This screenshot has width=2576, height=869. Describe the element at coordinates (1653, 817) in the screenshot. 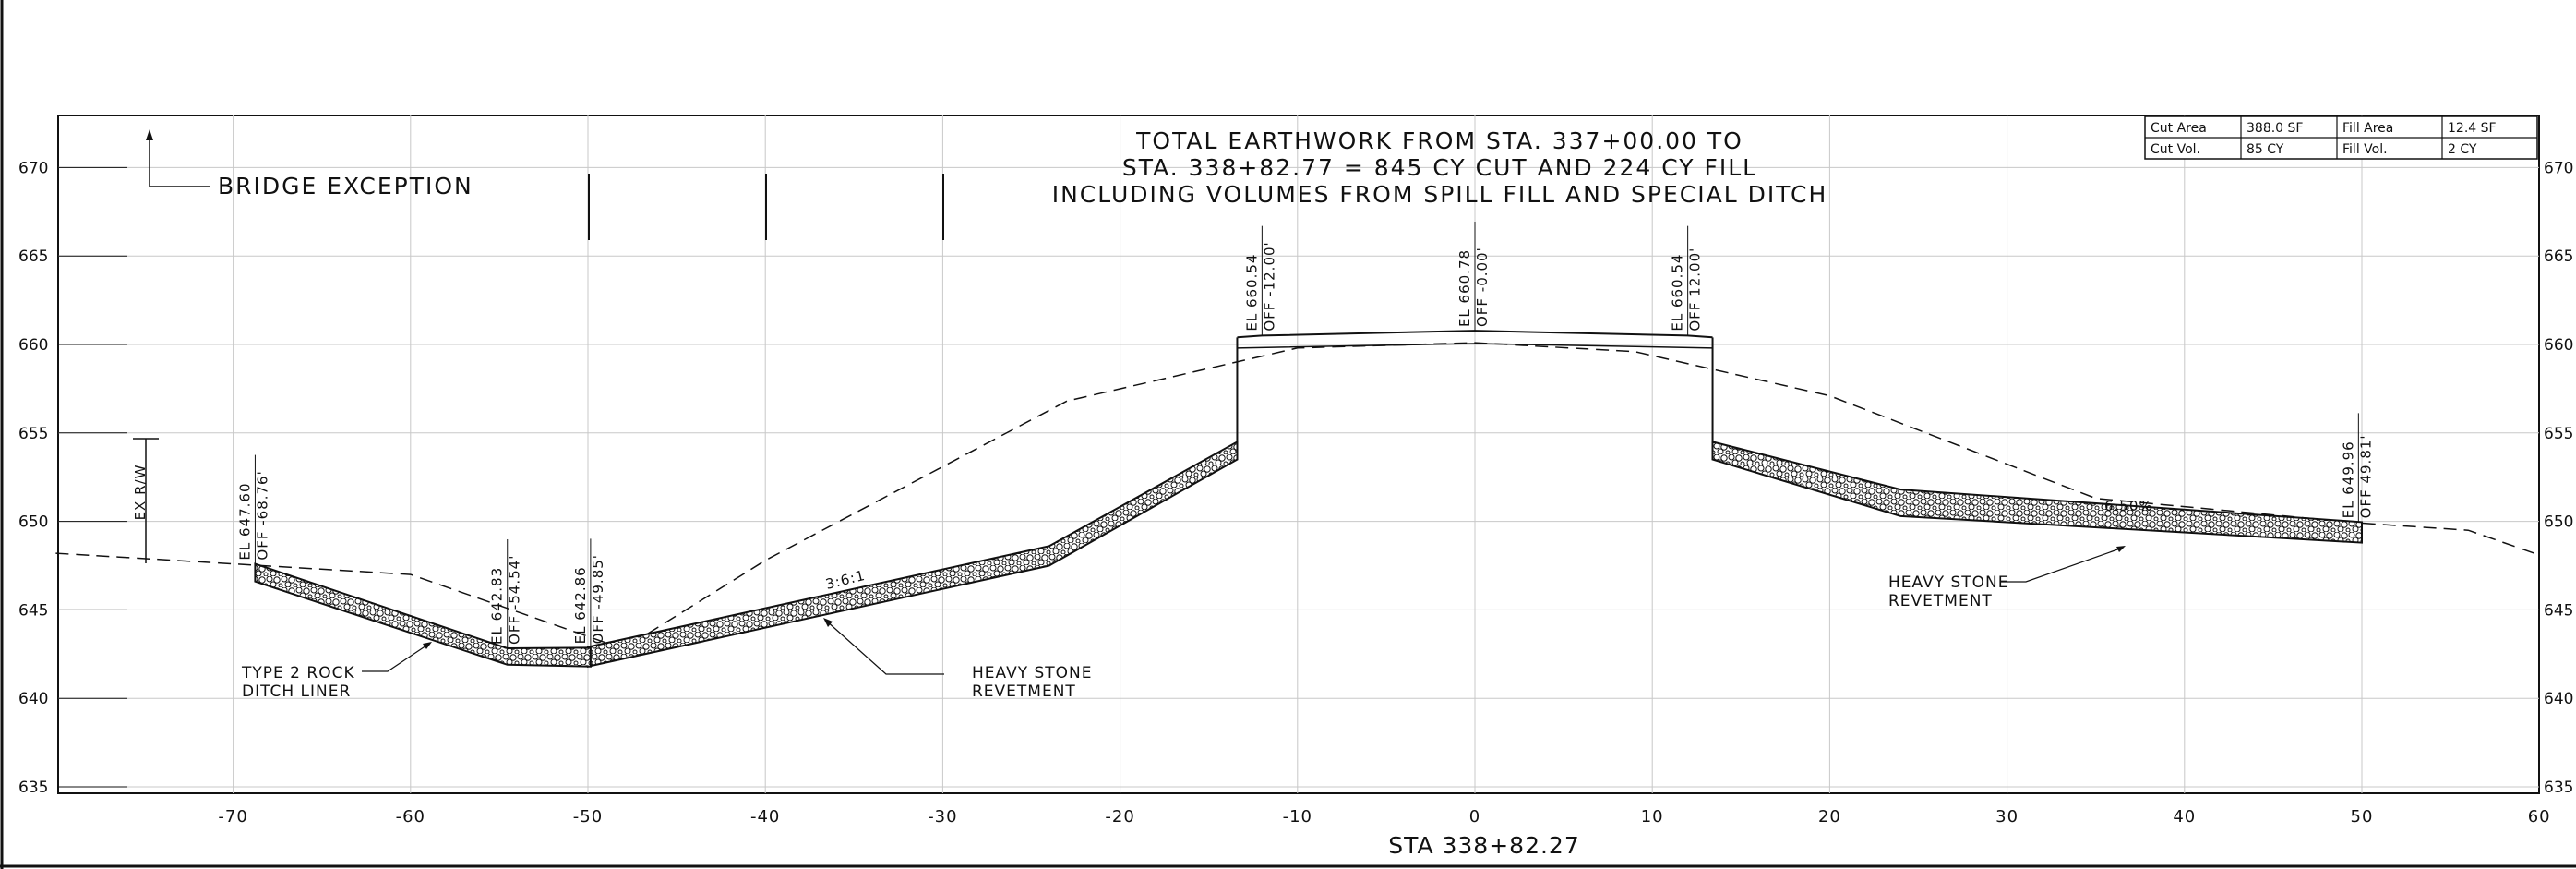

I see `x-tick-label: 10` at that location.